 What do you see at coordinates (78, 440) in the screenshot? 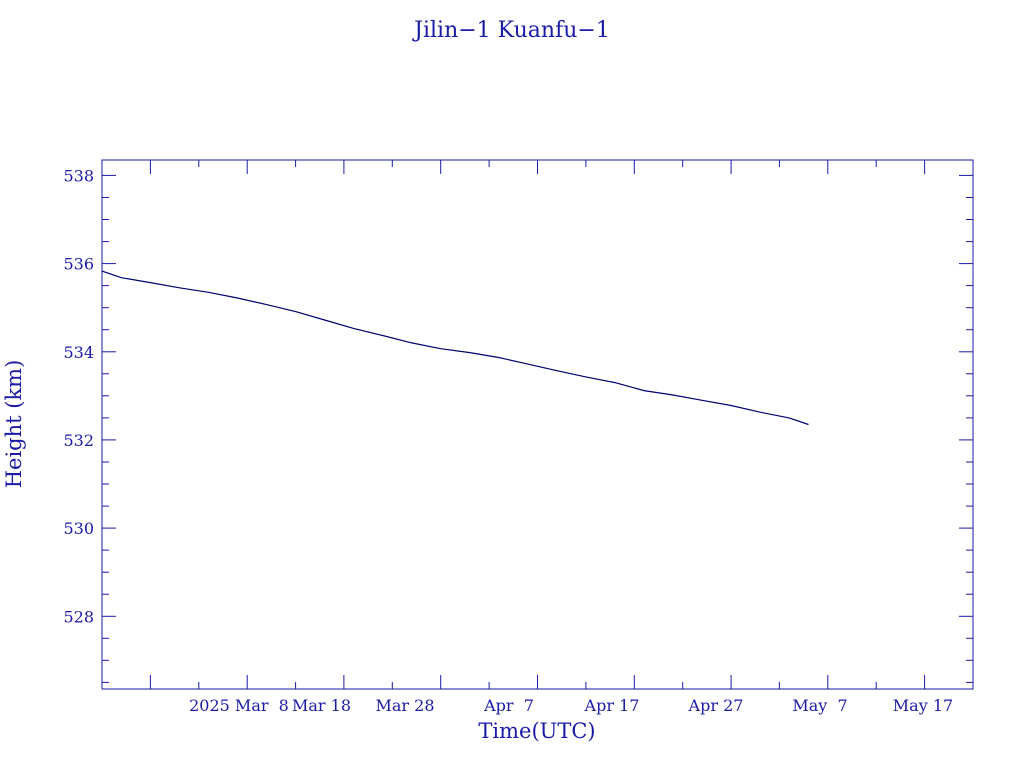
I see `y-tick-label: 532` at bounding box center [78, 440].